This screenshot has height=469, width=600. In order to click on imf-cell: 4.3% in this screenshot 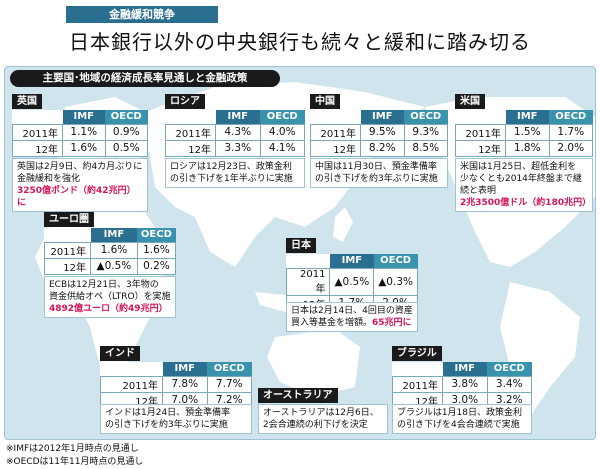, I will do `click(238, 132)`.